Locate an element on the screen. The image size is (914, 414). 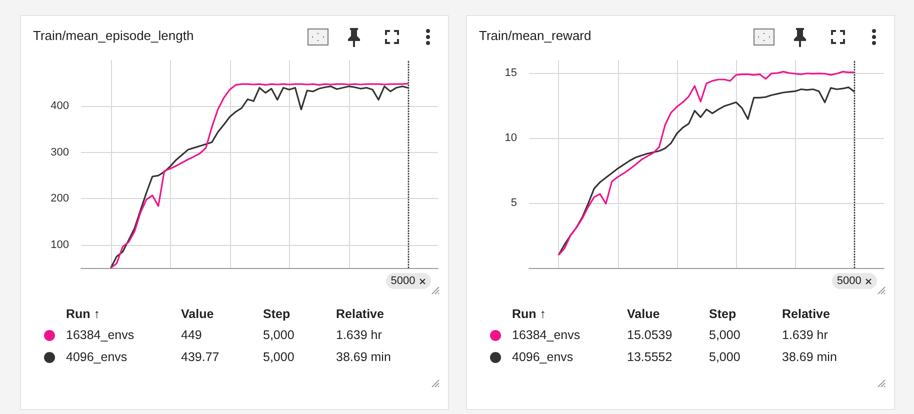
y-tick-label: 100 is located at coordinates (59, 244).